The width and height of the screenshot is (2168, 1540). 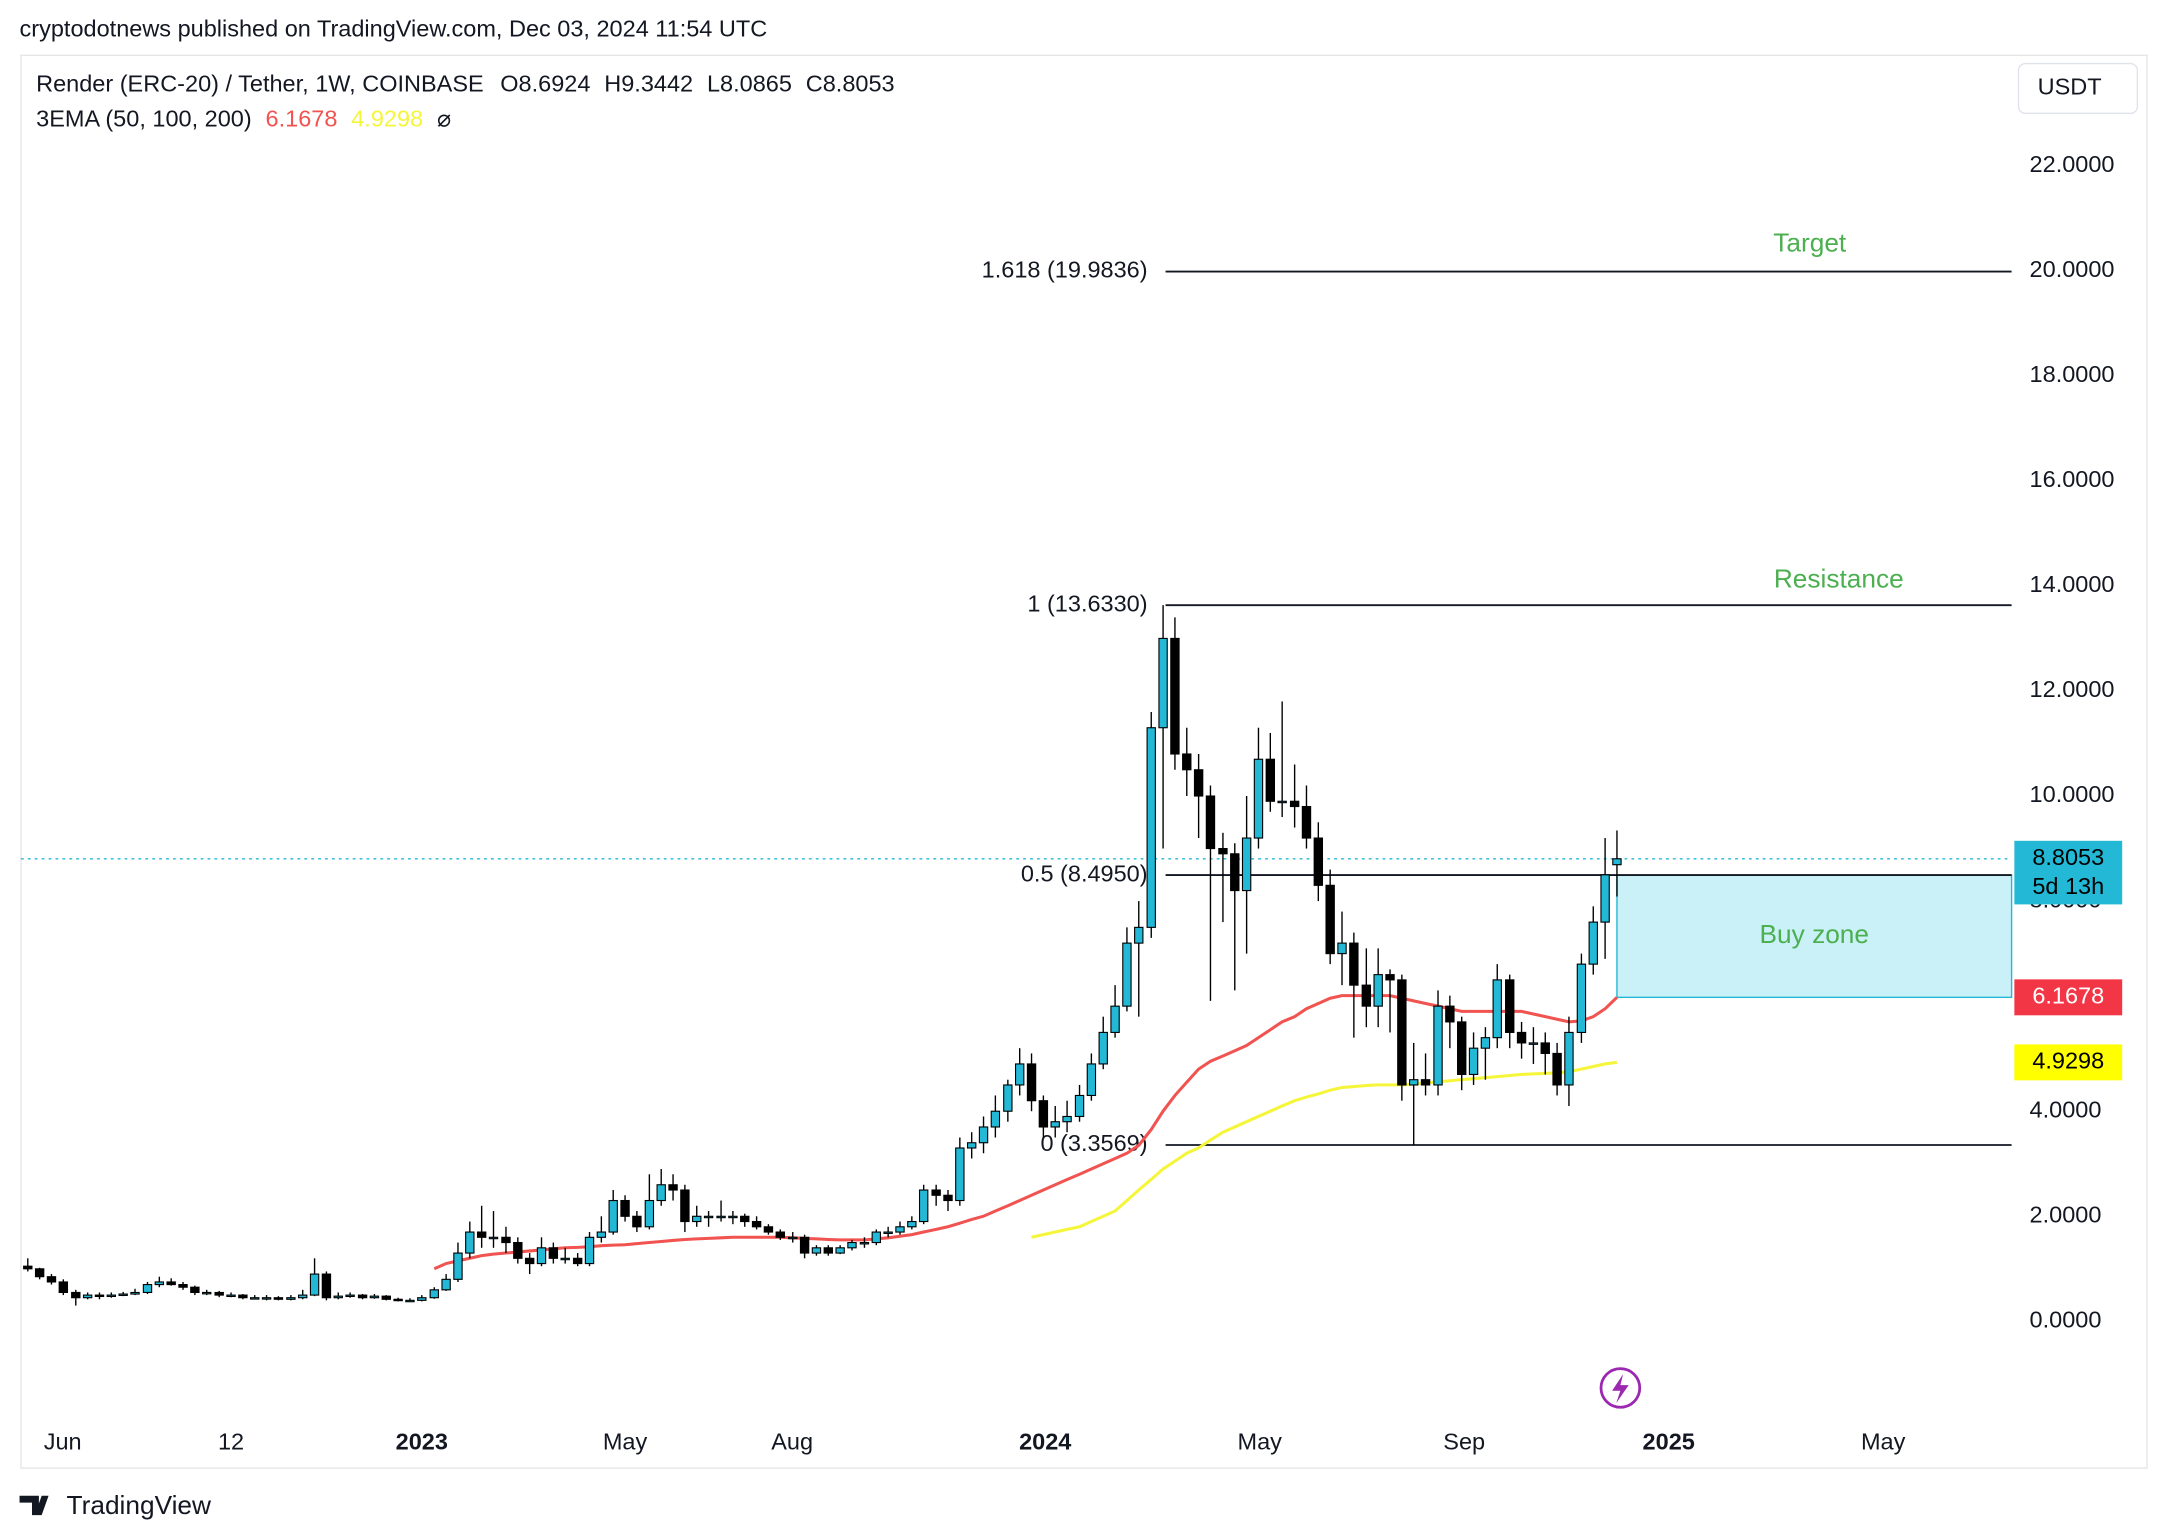 I want to click on currency-label: USDT, so click(x=2070, y=87).